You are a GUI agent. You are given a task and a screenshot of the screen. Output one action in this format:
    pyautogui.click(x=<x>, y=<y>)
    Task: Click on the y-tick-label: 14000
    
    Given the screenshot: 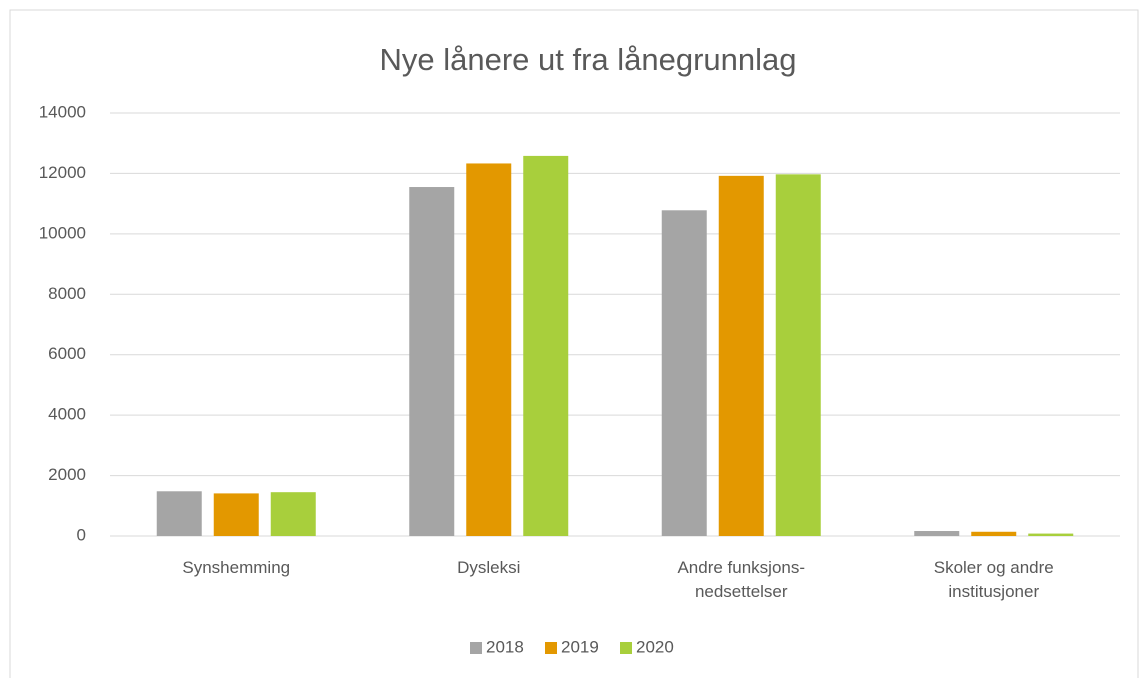 What is the action you would take?
    pyautogui.click(x=62, y=111)
    